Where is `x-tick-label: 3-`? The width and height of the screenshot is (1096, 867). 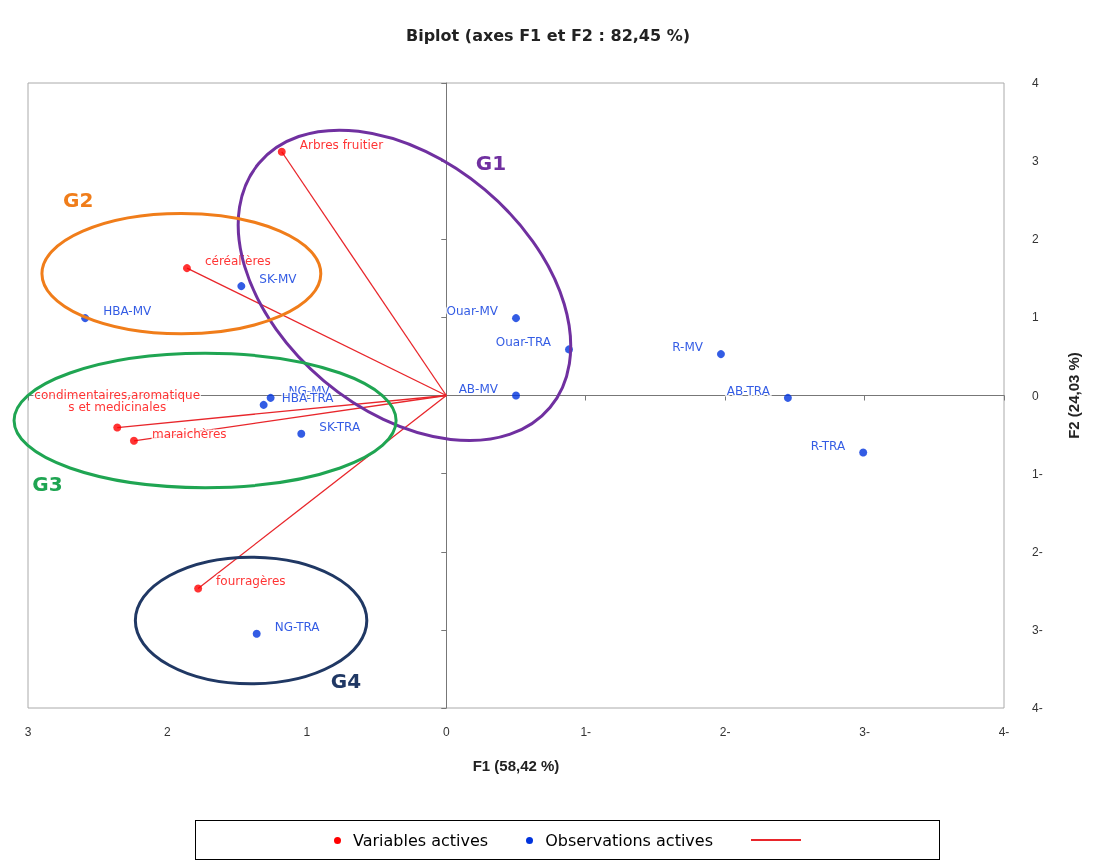 x-tick-label: 3- is located at coordinates (864, 732).